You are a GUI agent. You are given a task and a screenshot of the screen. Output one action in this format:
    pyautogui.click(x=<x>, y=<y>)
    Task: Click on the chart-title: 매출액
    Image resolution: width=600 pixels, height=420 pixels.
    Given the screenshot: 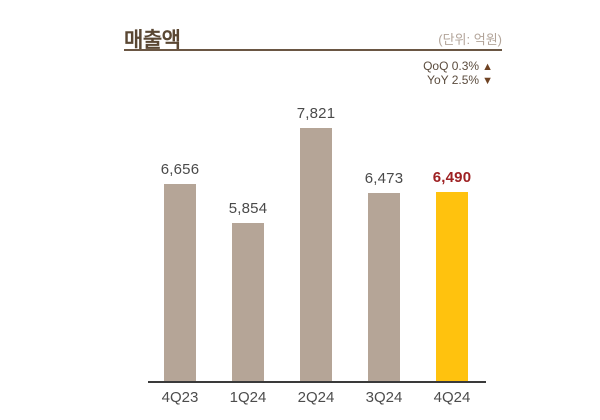 What is the action you would take?
    pyautogui.click(x=152, y=40)
    